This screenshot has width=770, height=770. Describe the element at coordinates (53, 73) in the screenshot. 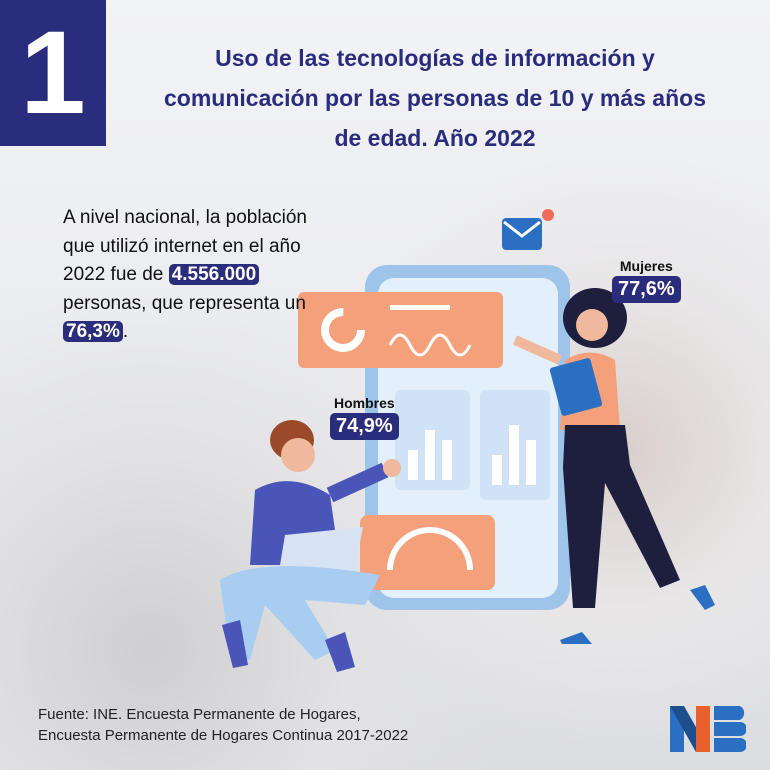

I see `section-number: 1` at that location.